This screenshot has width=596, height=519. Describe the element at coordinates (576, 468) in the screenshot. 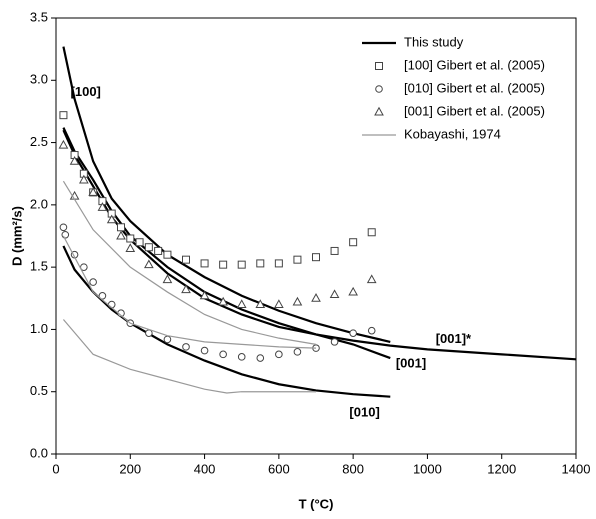

I see `x-tick-label: 1400` at that location.